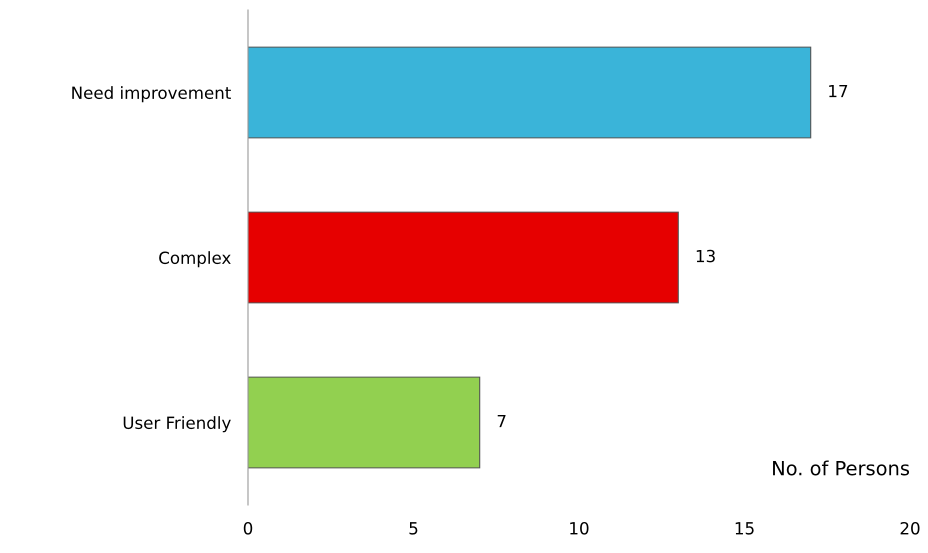 This screenshot has height=553, width=928. Describe the element at coordinates (838, 91) in the screenshot. I see `data-label: 17` at that location.